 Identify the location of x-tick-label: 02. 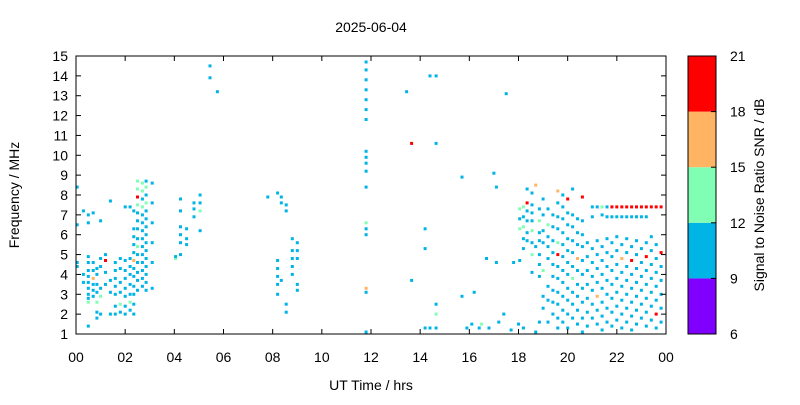
(125, 357).